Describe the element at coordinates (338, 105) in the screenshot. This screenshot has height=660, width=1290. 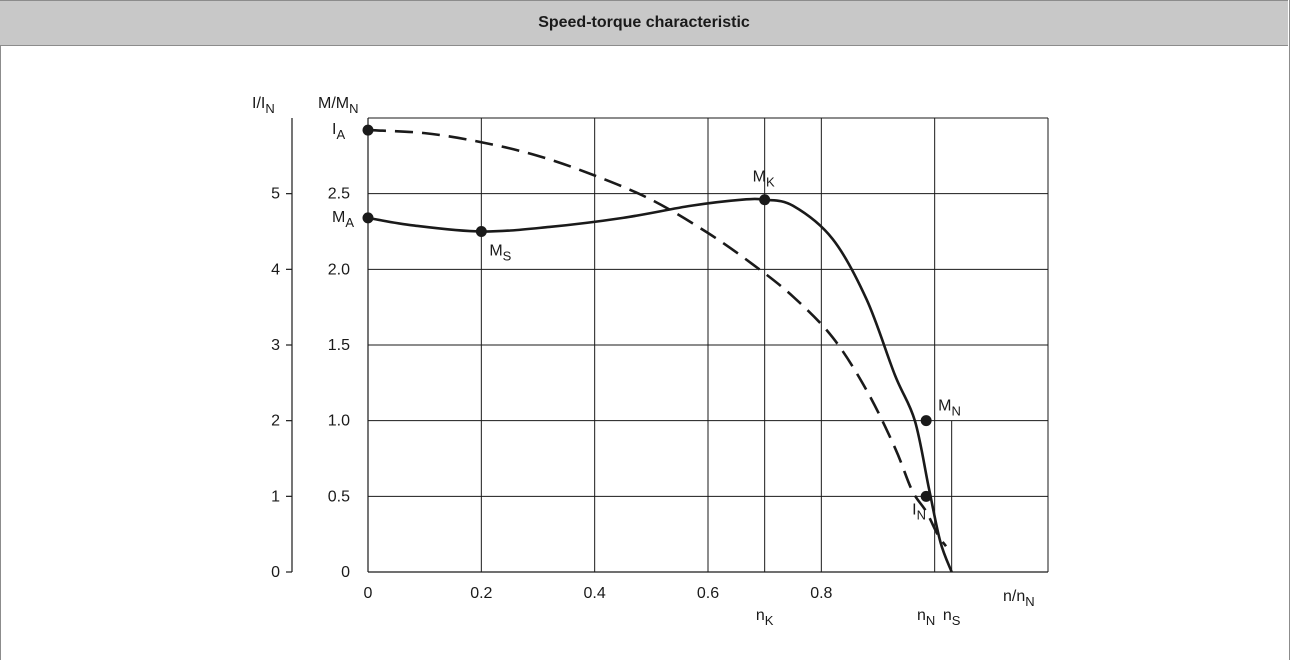
I see `torque-axis-label: M/MN` at that location.